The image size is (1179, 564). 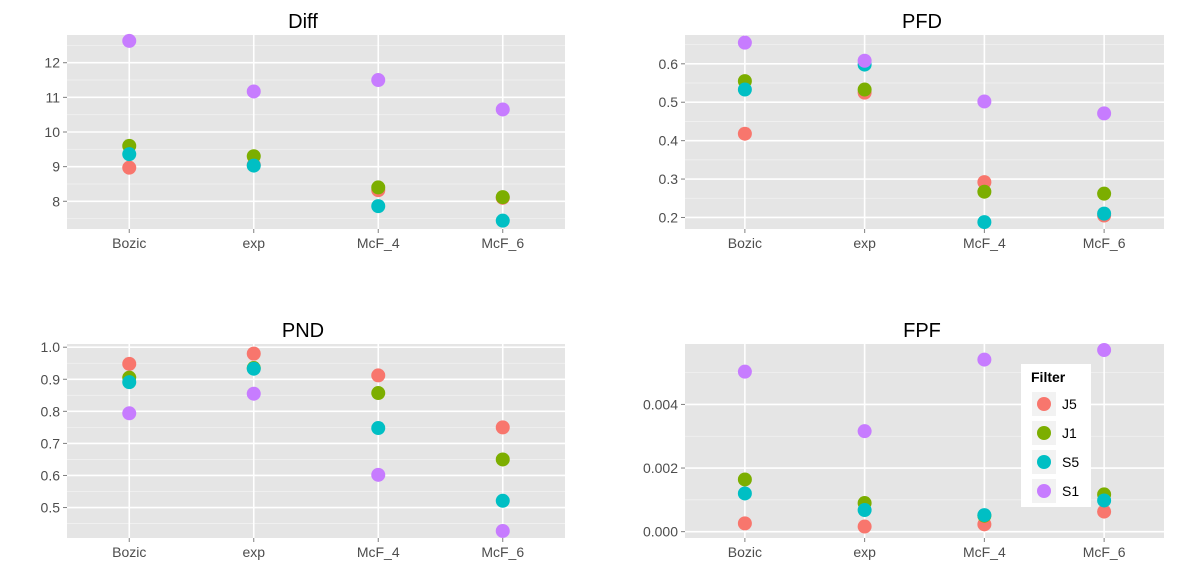 What do you see at coordinates (52, 132) in the screenshot?
I see `y-tick-label: 10` at bounding box center [52, 132].